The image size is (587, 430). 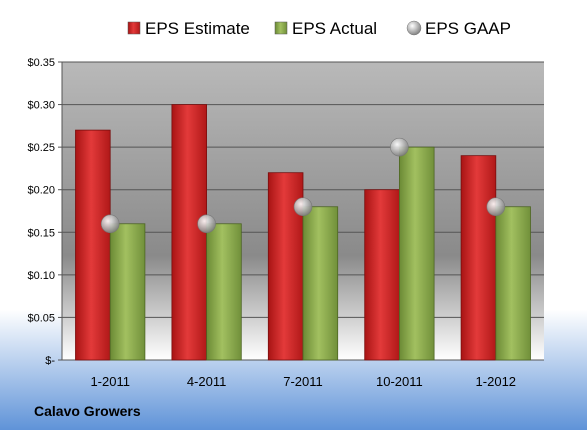 What do you see at coordinates (496, 381) in the screenshot?
I see `x-category-label: 1-2012` at bounding box center [496, 381].